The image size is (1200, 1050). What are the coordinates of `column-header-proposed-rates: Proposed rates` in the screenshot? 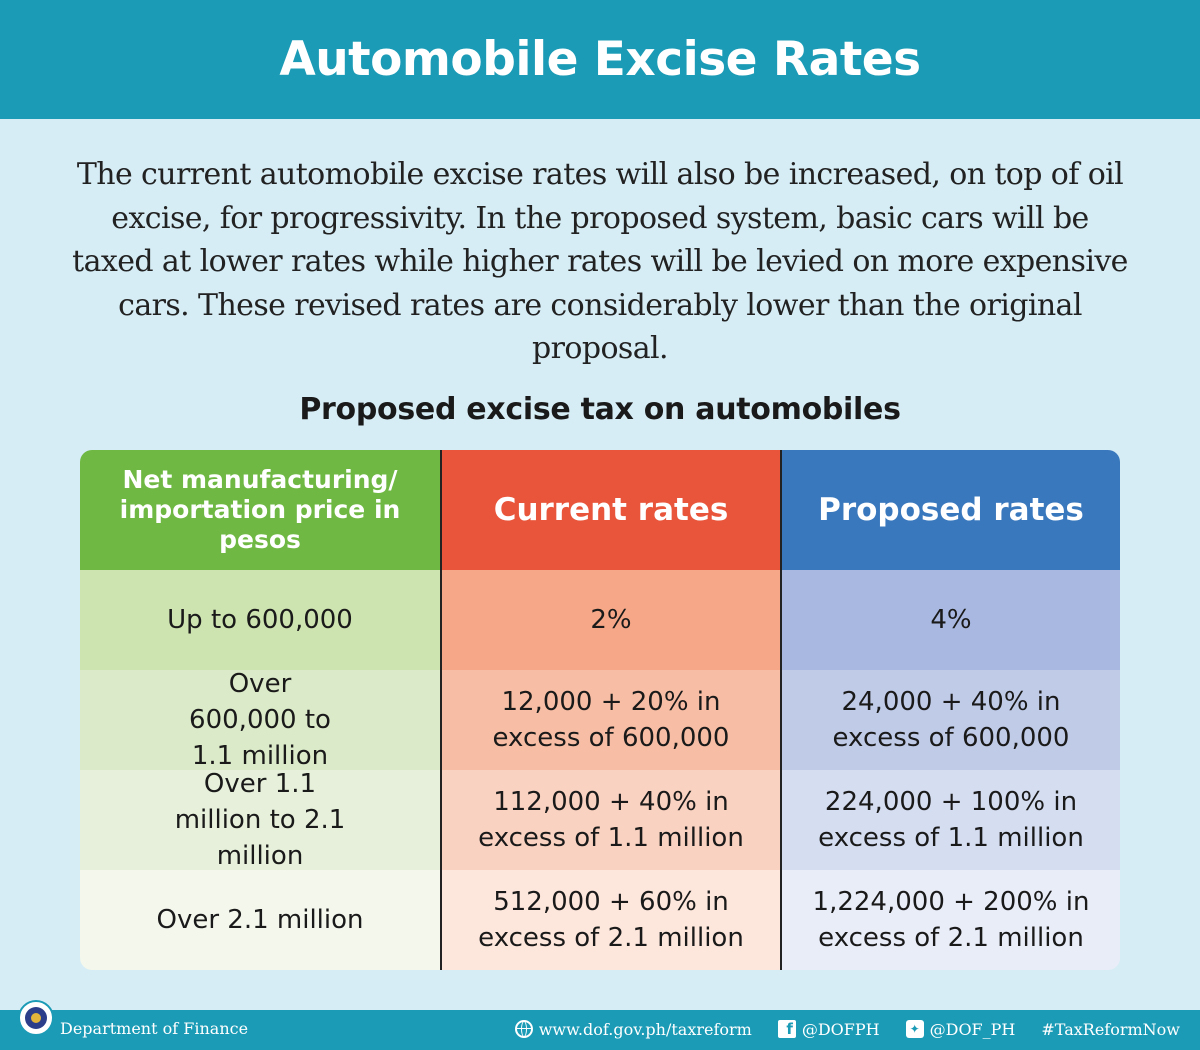 It's located at (950, 510).